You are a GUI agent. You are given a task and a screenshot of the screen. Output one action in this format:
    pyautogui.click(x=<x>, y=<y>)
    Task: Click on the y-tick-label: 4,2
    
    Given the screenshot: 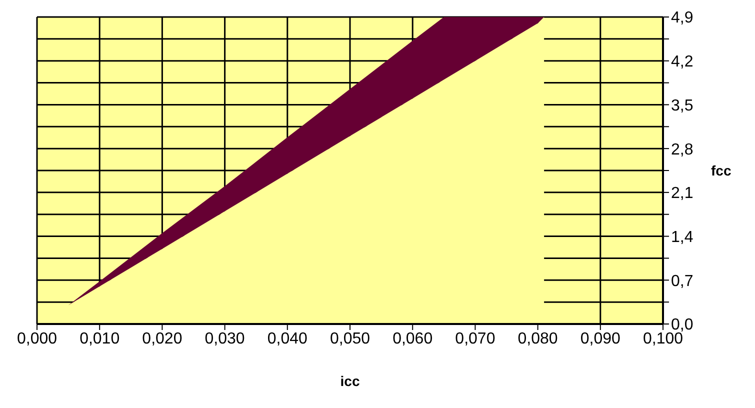 What is the action you would take?
    pyautogui.click(x=682, y=62)
    